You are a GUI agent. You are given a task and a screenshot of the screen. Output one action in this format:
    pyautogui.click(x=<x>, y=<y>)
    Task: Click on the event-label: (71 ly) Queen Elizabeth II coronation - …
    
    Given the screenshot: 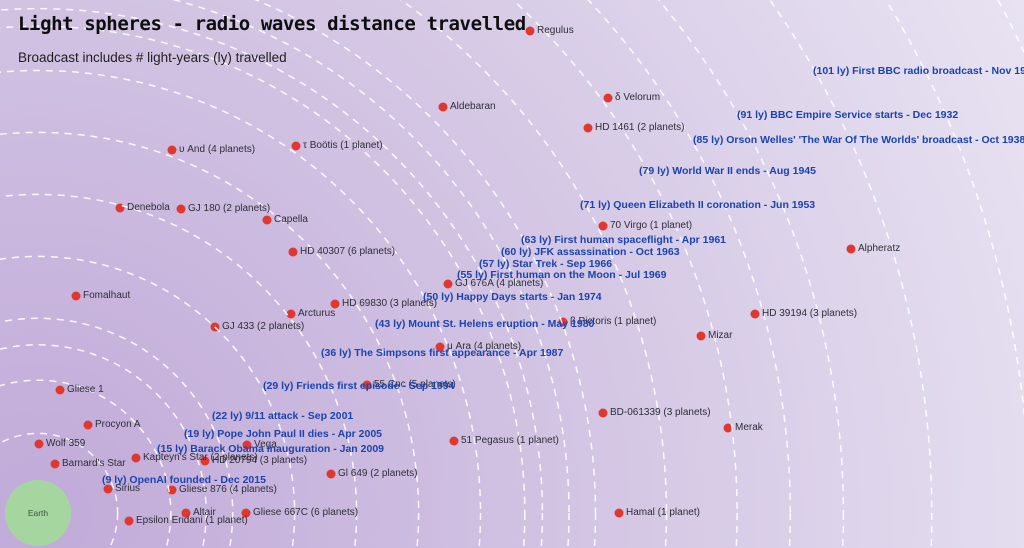 What is the action you would take?
    pyautogui.click(x=698, y=205)
    